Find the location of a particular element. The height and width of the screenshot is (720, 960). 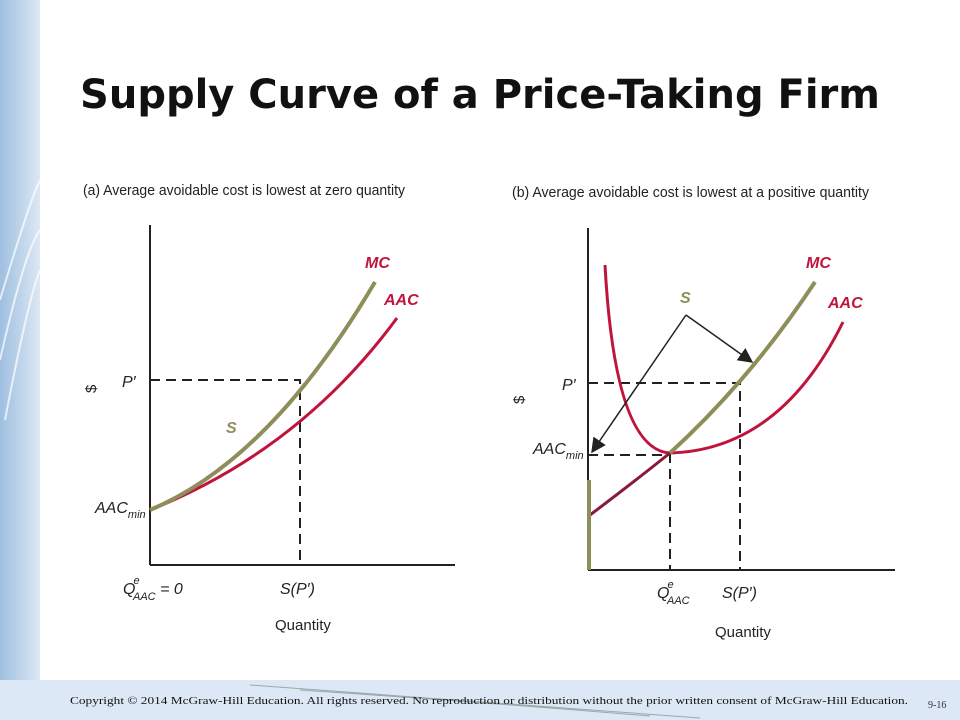

mc-curve is located at coordinates (263, 396).